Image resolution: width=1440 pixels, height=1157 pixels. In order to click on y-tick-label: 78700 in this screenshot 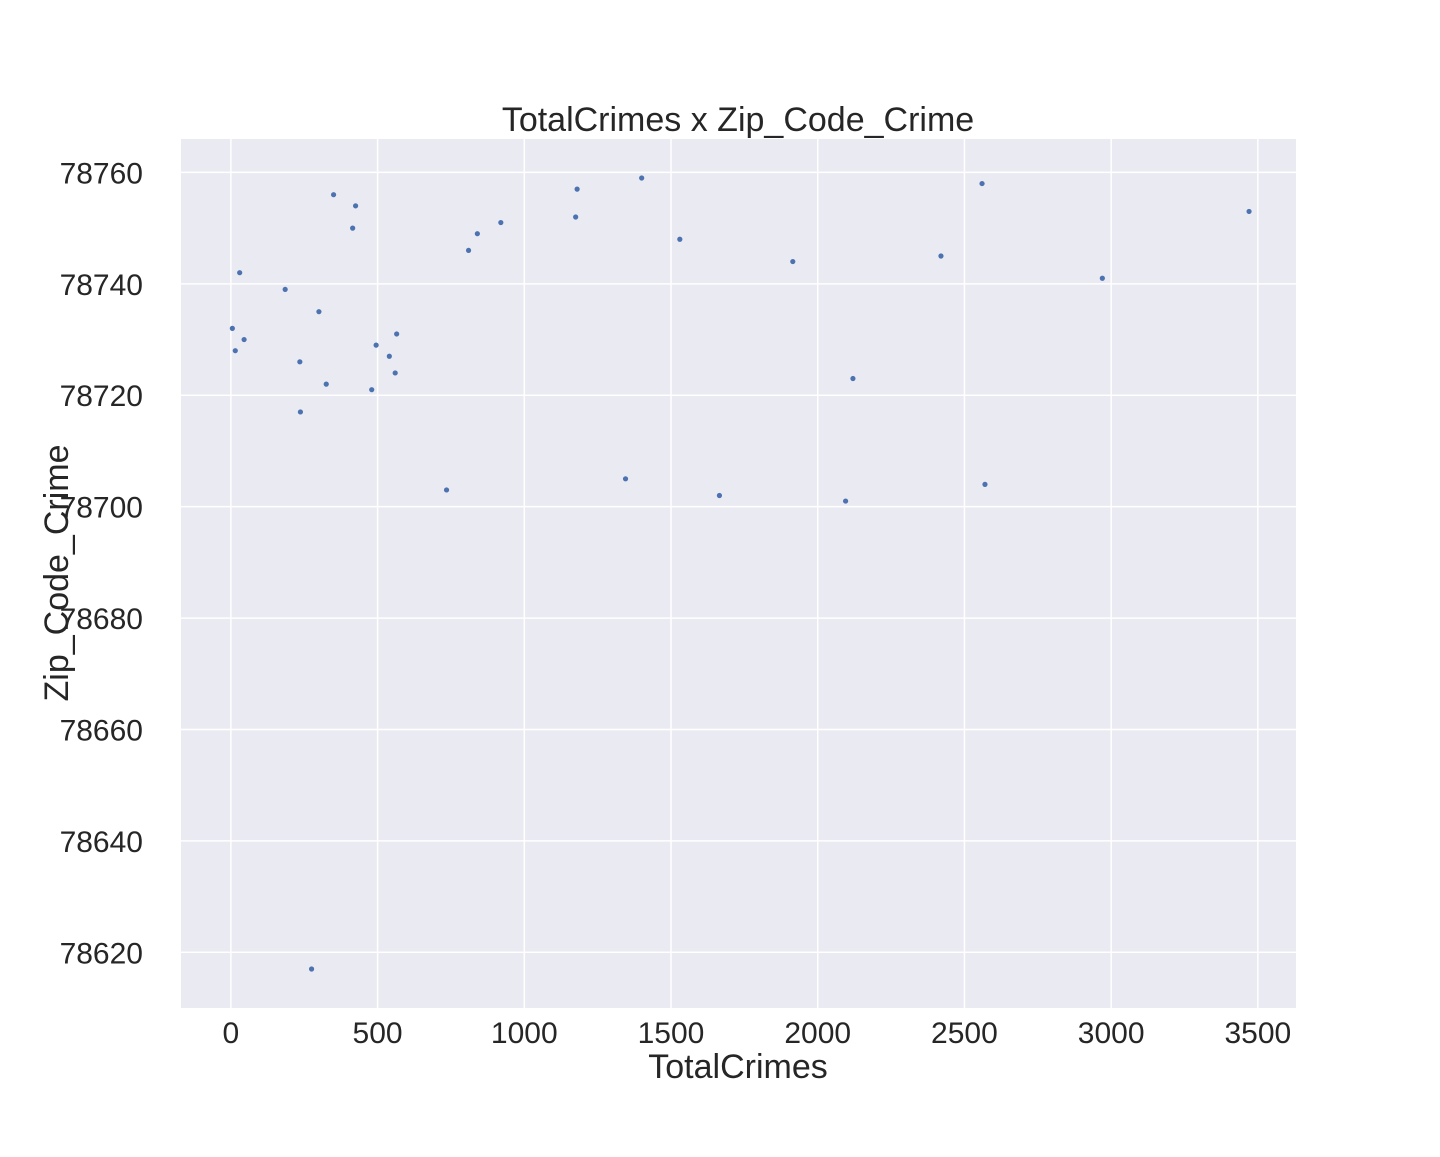, I will do `click(101, 508)`.